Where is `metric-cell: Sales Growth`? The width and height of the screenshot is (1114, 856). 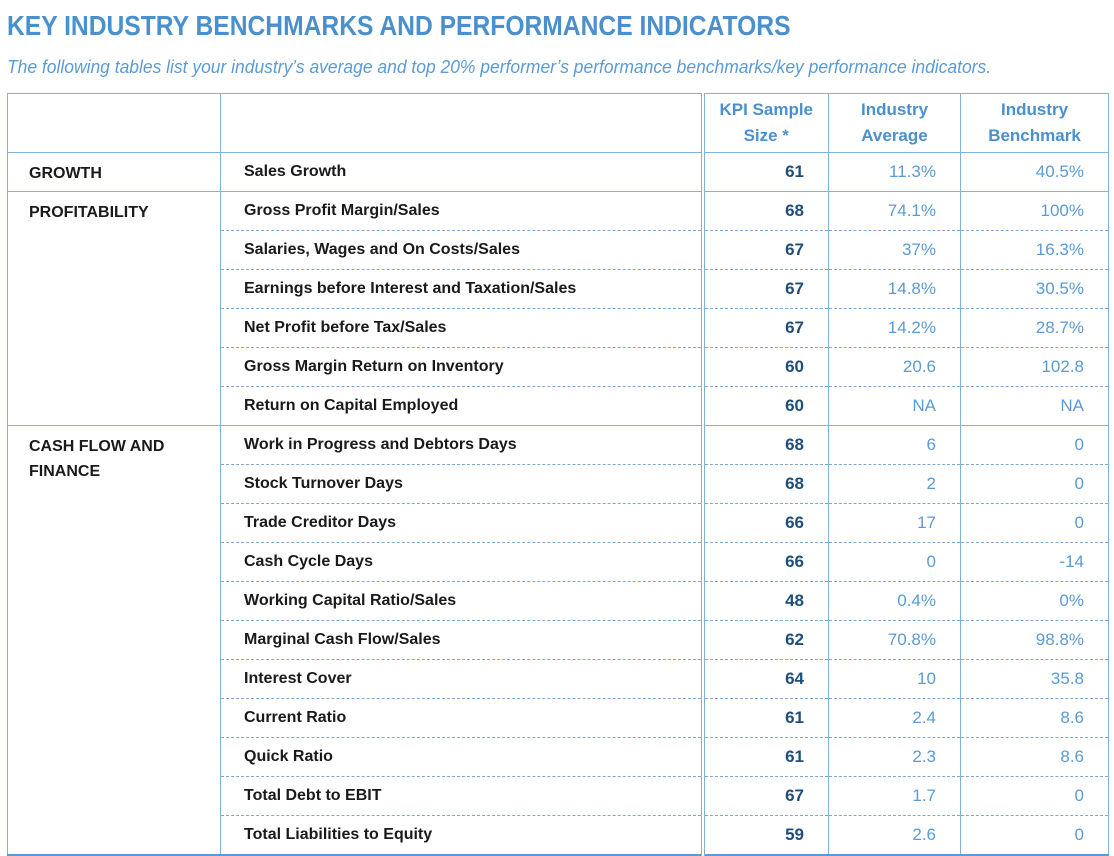
metric-cell: Sales Growth is located at coordinates (461, 172).